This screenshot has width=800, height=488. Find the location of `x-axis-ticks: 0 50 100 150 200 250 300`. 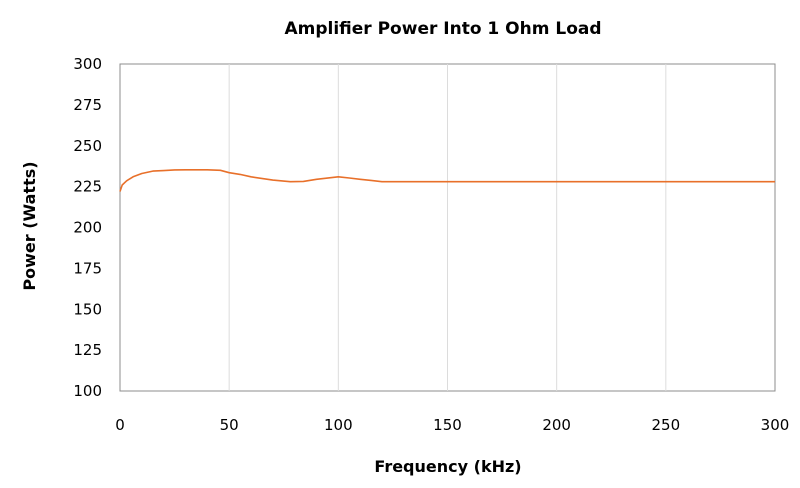

x-axis-ticks: 0 50 100 150 200 250 300 is located at coordinates (452, 425).